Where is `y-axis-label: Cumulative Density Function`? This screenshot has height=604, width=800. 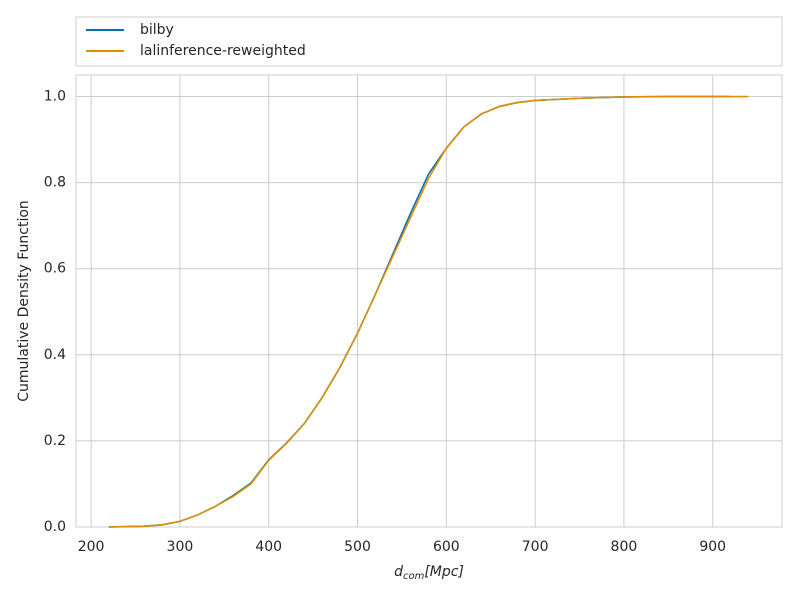
y-axis-label: Cumulative Density Function is located at coordinates (24, 301).